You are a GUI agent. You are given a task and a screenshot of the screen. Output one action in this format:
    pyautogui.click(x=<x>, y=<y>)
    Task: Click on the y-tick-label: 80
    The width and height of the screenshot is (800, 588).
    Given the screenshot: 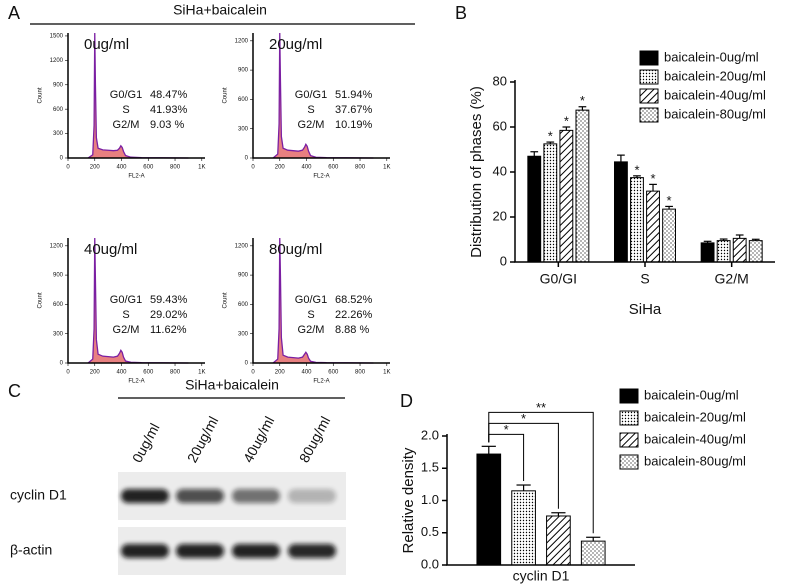 What is the action you would take?
    pyautogui.click(x=500, y=80)
    